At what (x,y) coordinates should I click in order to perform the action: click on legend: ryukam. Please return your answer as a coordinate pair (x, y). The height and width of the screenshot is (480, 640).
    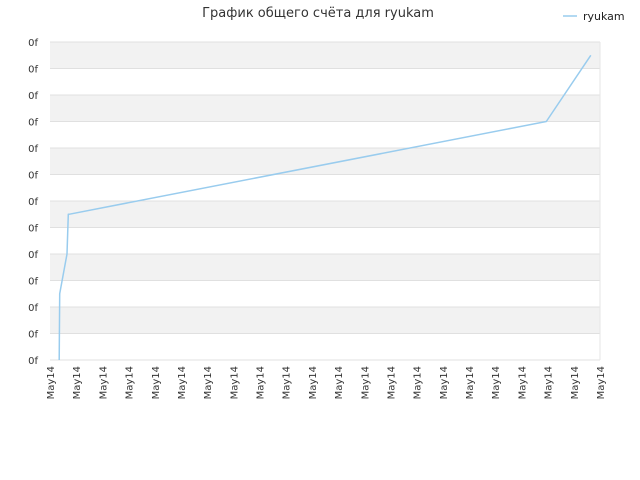
    Looking at the image, I should click on (594, 16).